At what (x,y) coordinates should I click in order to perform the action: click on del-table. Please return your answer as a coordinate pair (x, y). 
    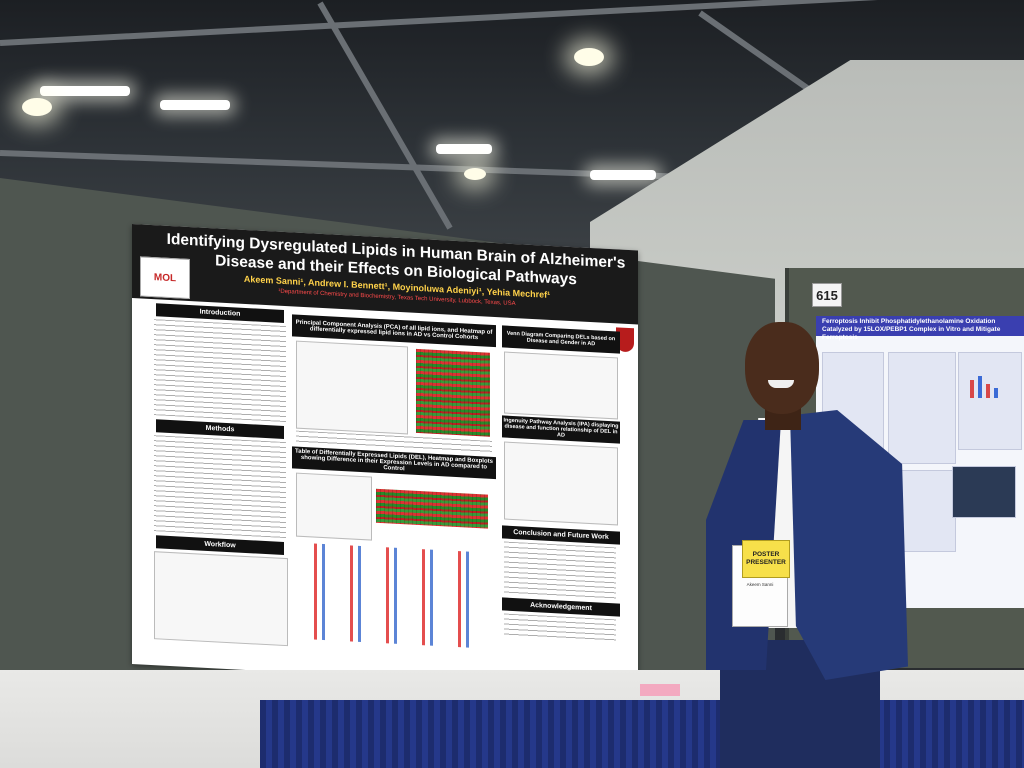
    Looking at the image, I should click on (334, 506).